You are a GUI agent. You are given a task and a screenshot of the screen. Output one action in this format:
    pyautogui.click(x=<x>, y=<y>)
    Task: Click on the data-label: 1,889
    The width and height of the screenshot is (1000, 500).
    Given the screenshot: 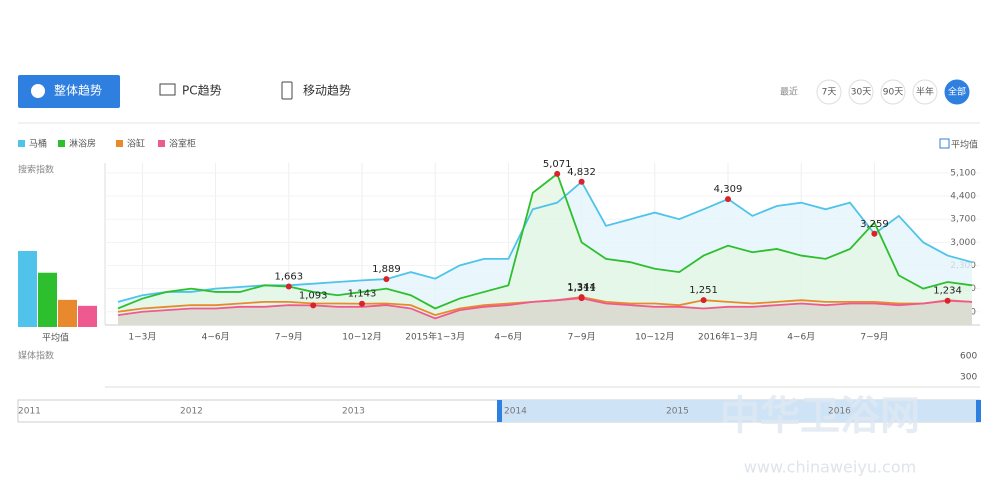 What is the action you would take?
    pyautogui.click(x=386, y=269)
    